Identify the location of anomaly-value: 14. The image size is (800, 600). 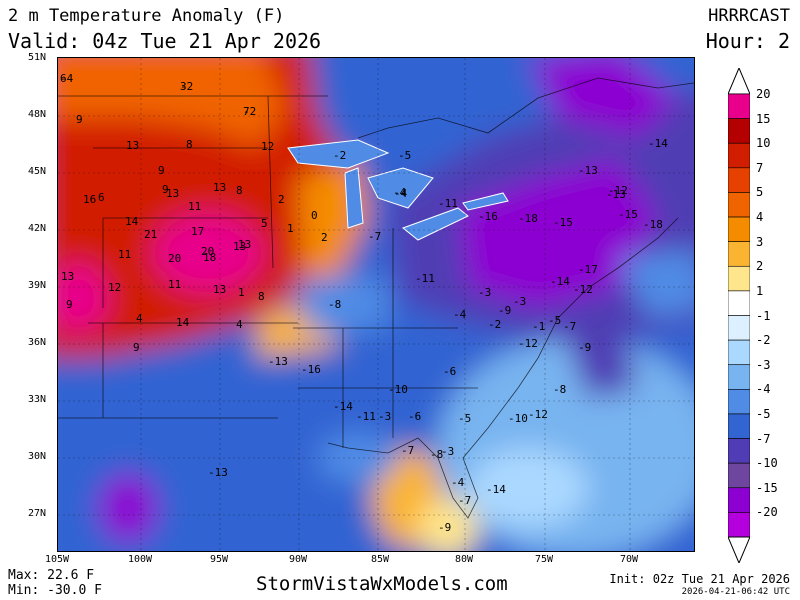
(183, 322).